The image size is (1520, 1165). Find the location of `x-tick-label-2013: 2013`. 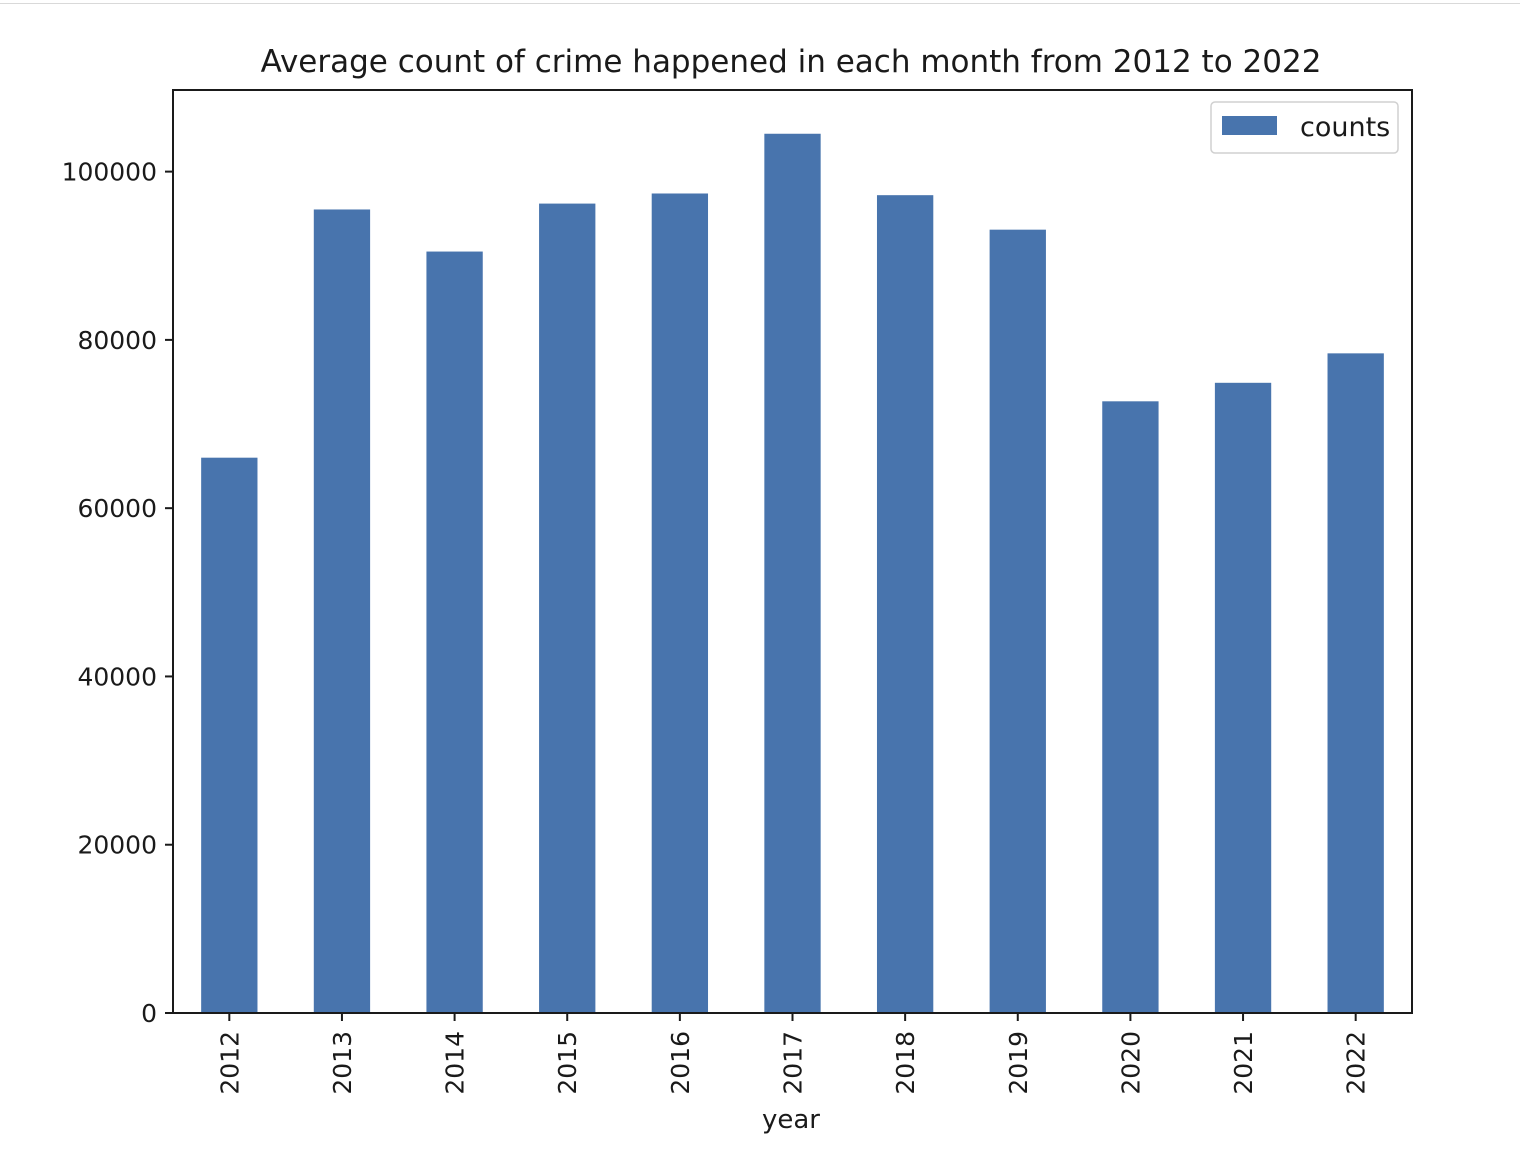

x-tick-label-2013: 2013 is located at coordinates (342, 1063).